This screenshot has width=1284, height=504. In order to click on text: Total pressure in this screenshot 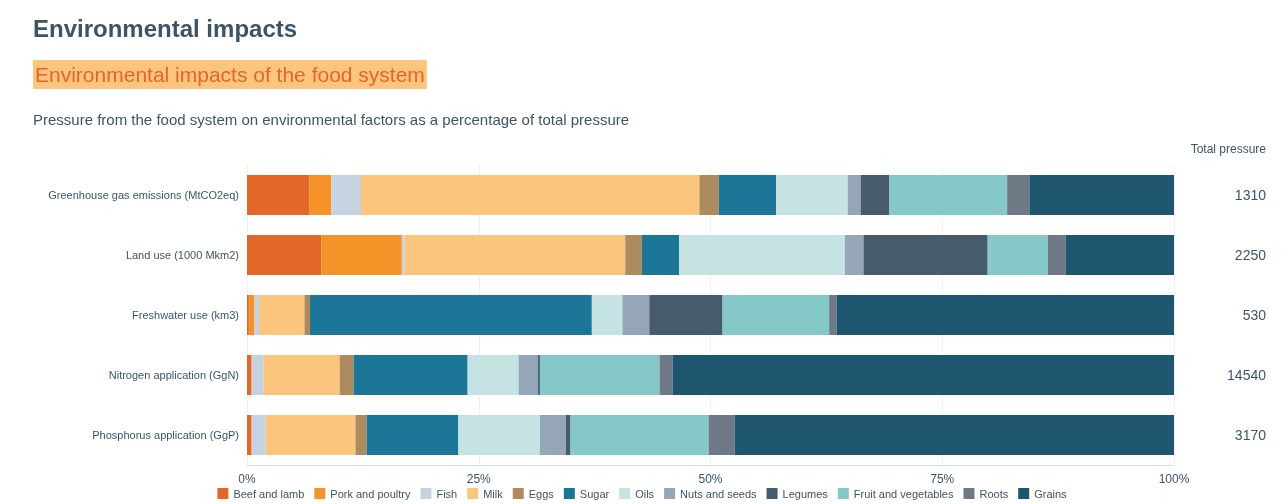, I will do `click(1228, 149)`.